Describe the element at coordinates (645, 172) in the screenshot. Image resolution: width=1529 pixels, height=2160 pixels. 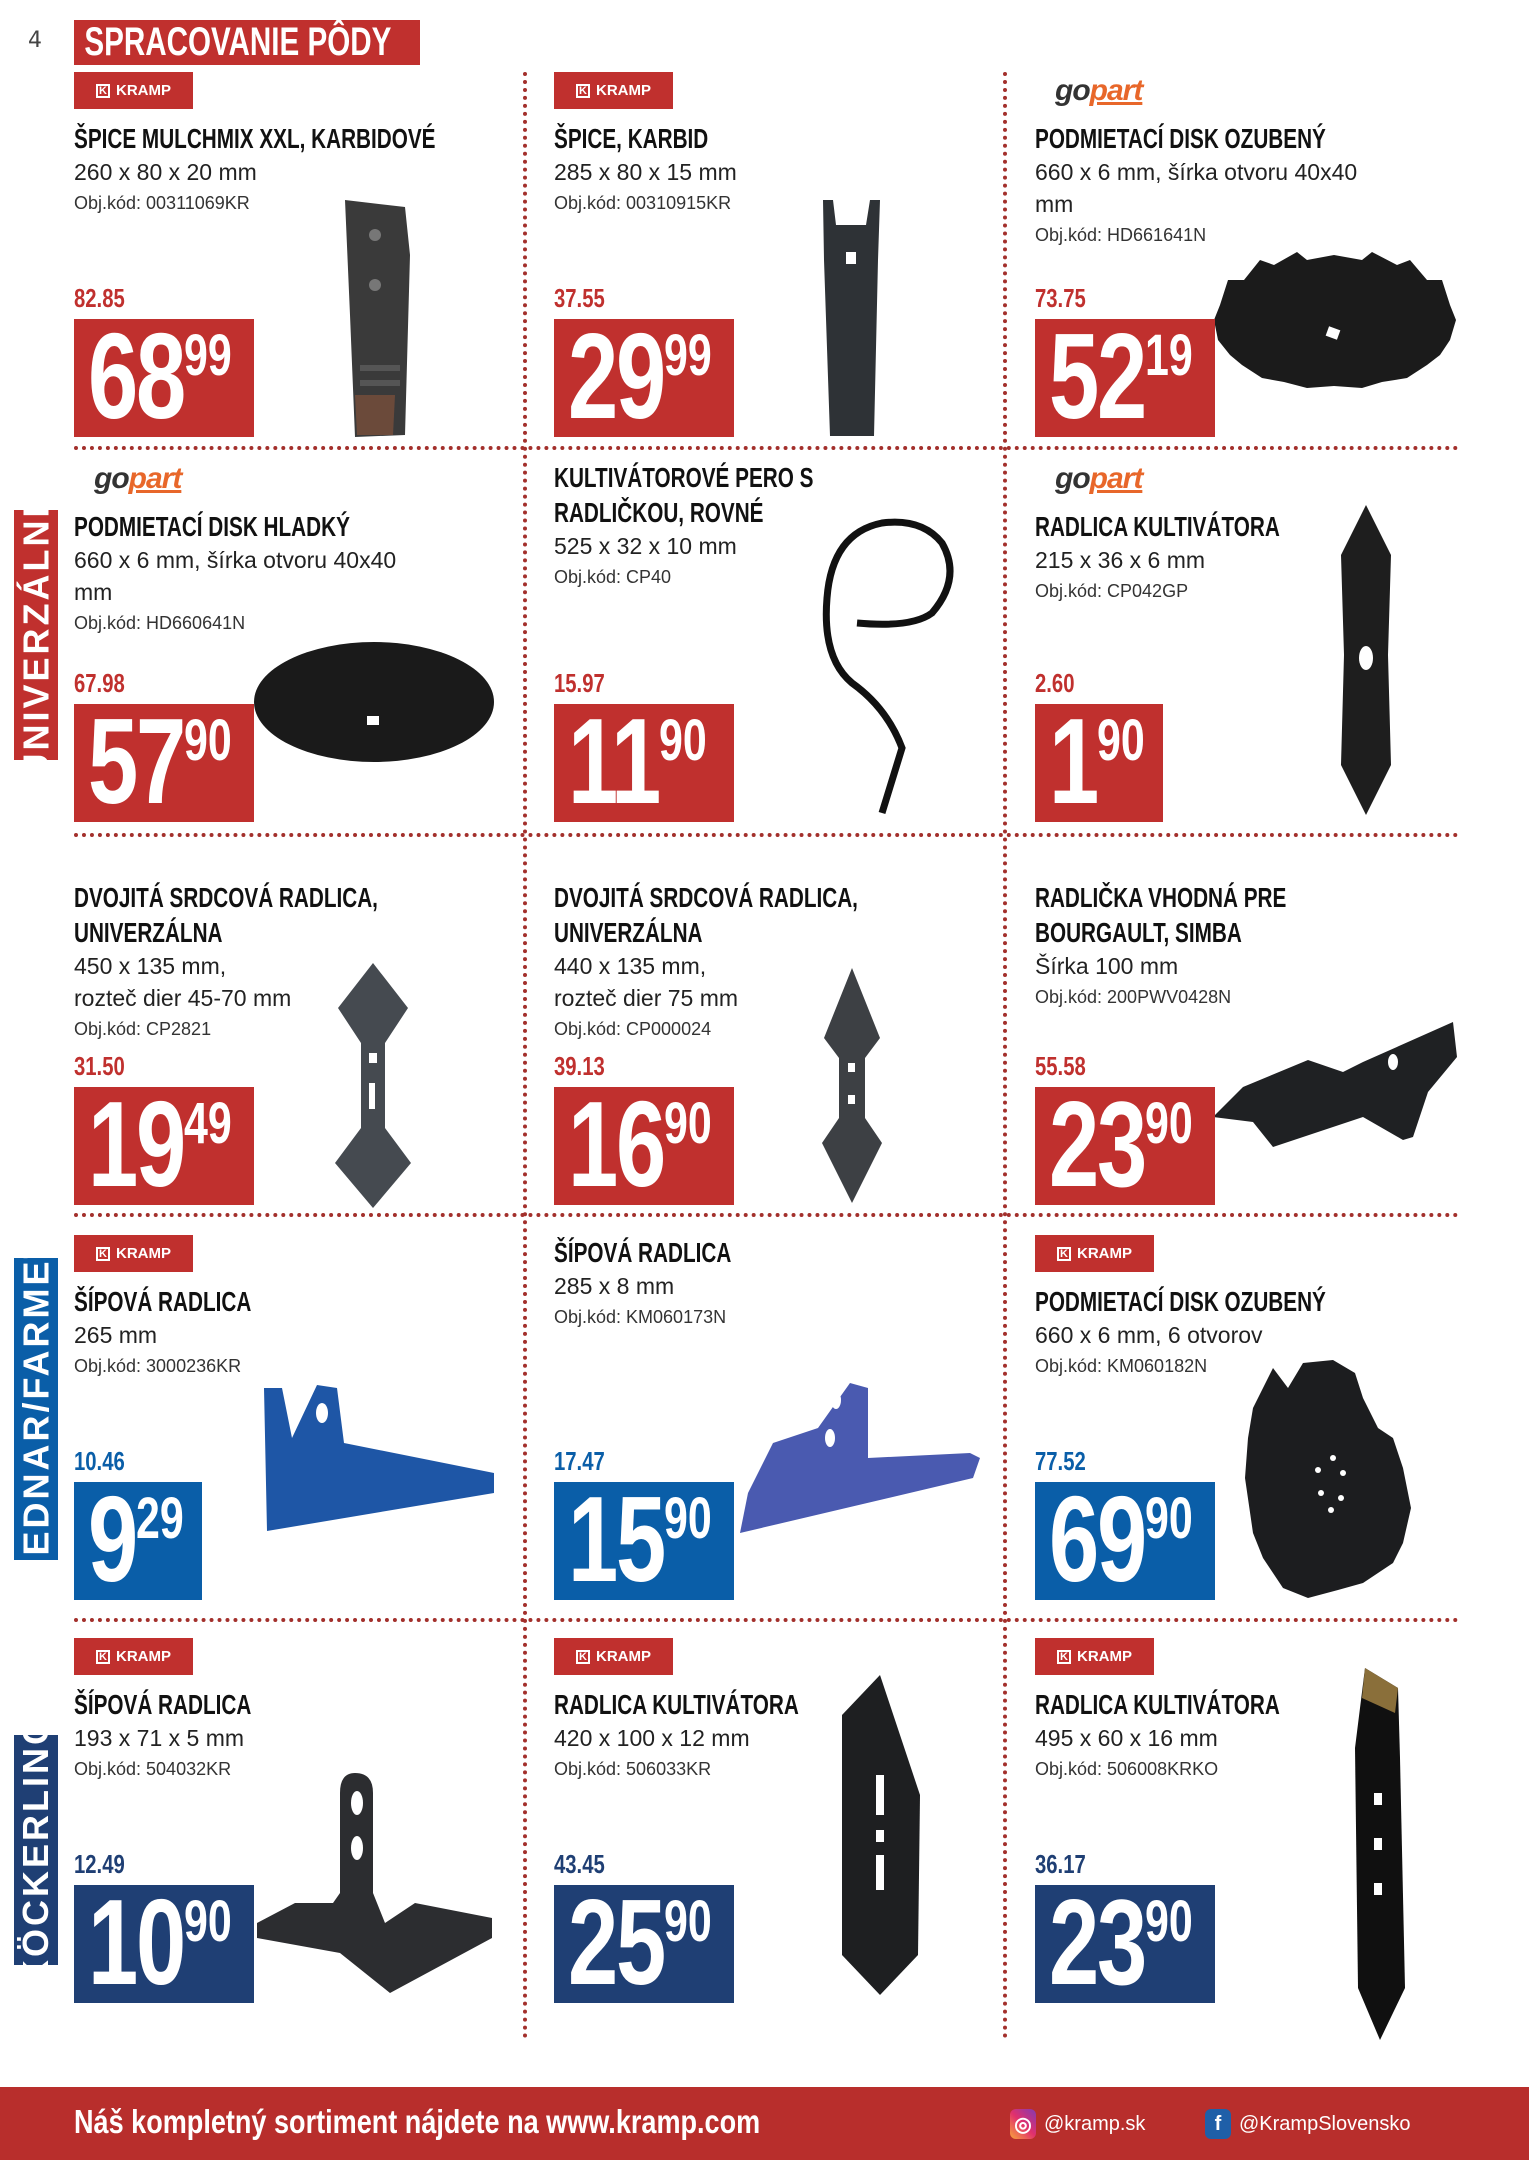
I see `product-specs: 285 x 80 x 15 mm` at that location.